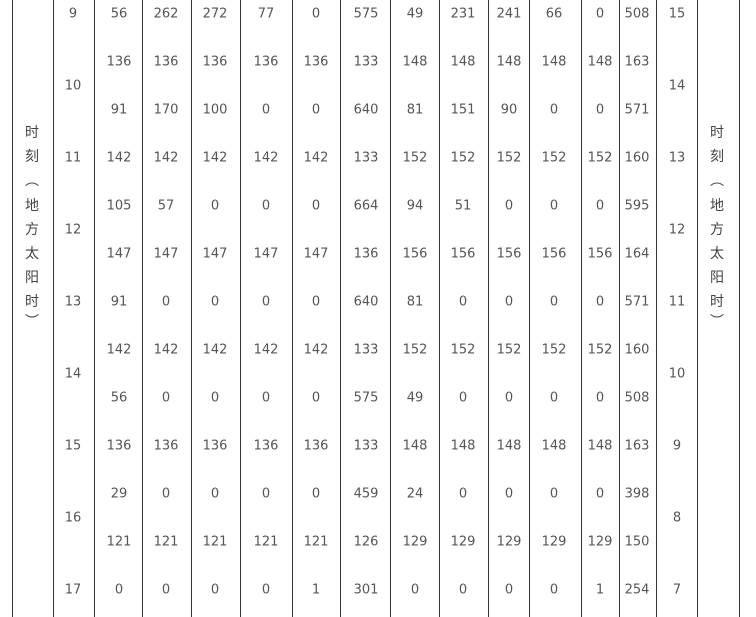  I want to click on table-cell: 126, so click(366, 542).